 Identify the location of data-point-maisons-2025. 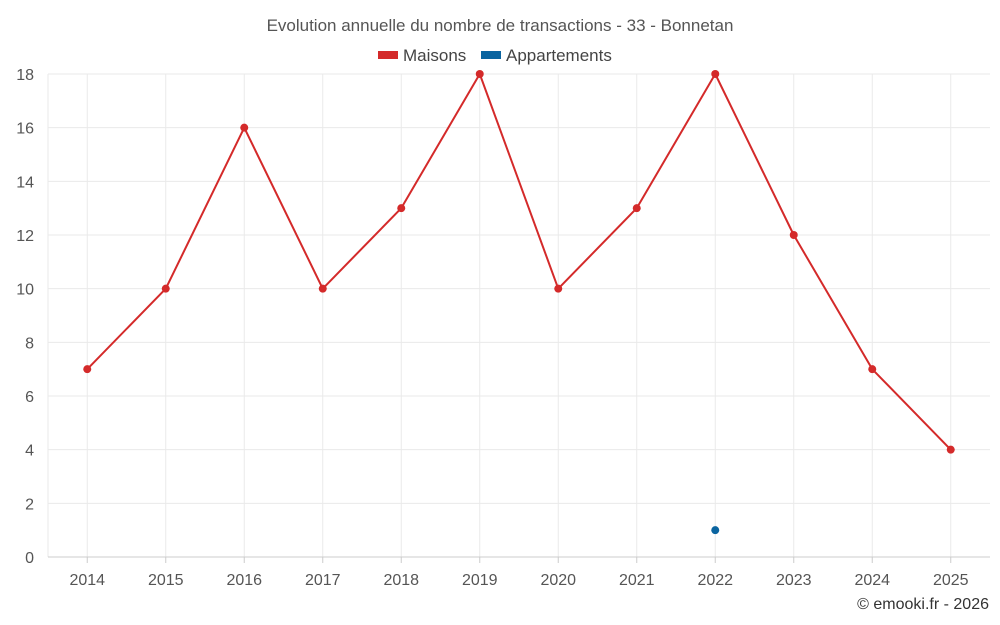
(950, 449).